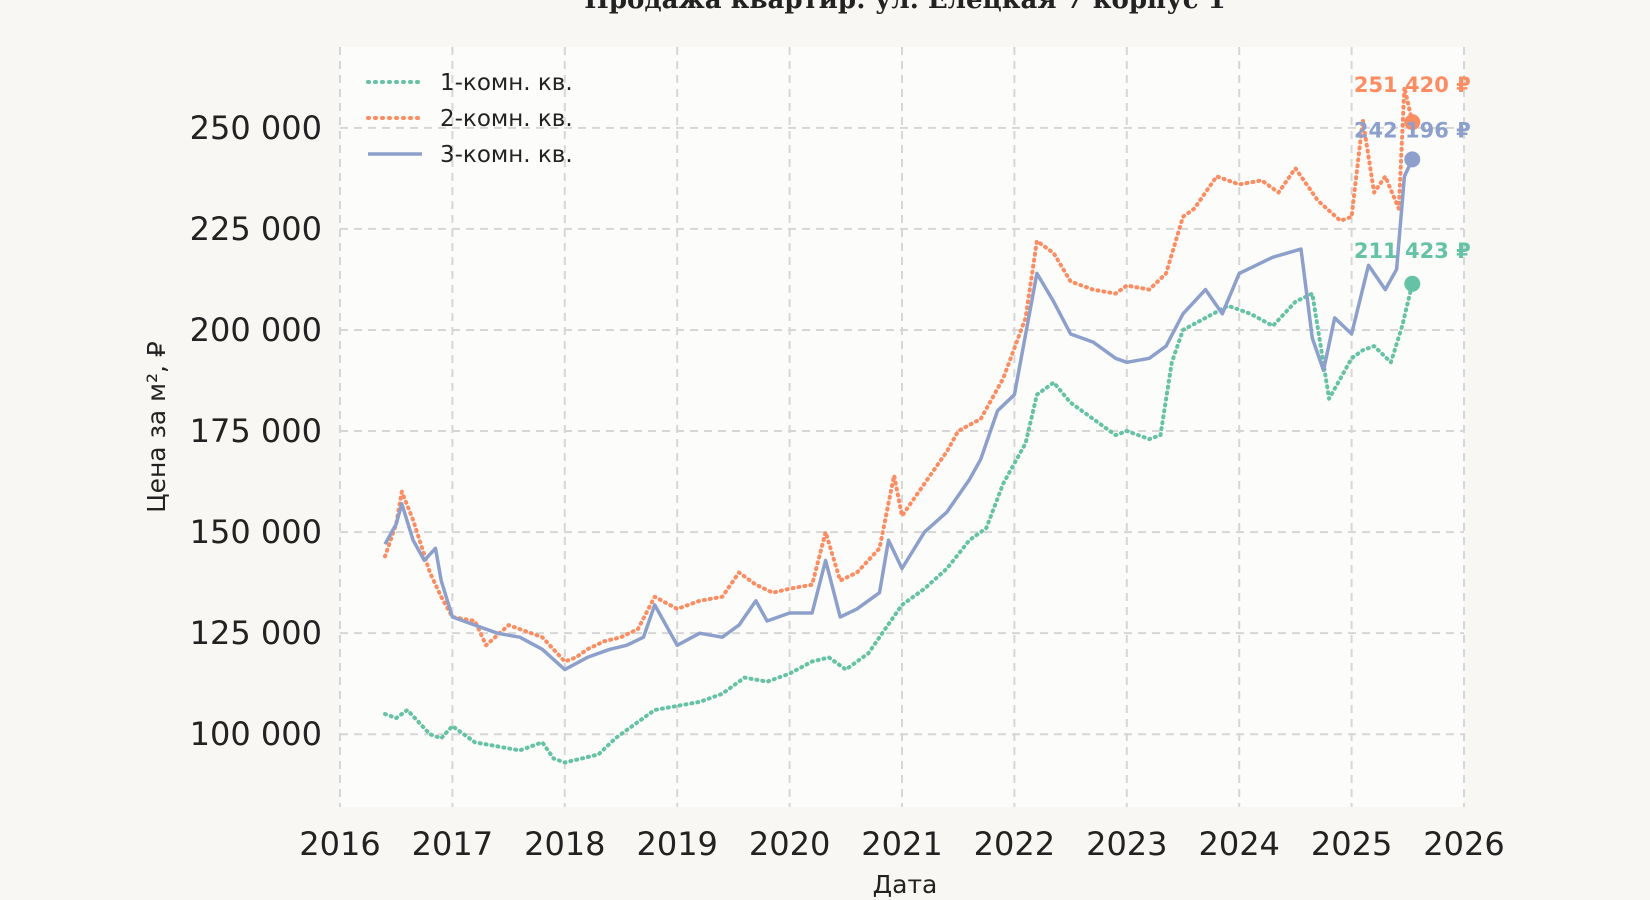  What do you see at coordinates (905, 884) in the screenshot?
I see `x-axis-label: Дата` at bounding box center [905, 884].